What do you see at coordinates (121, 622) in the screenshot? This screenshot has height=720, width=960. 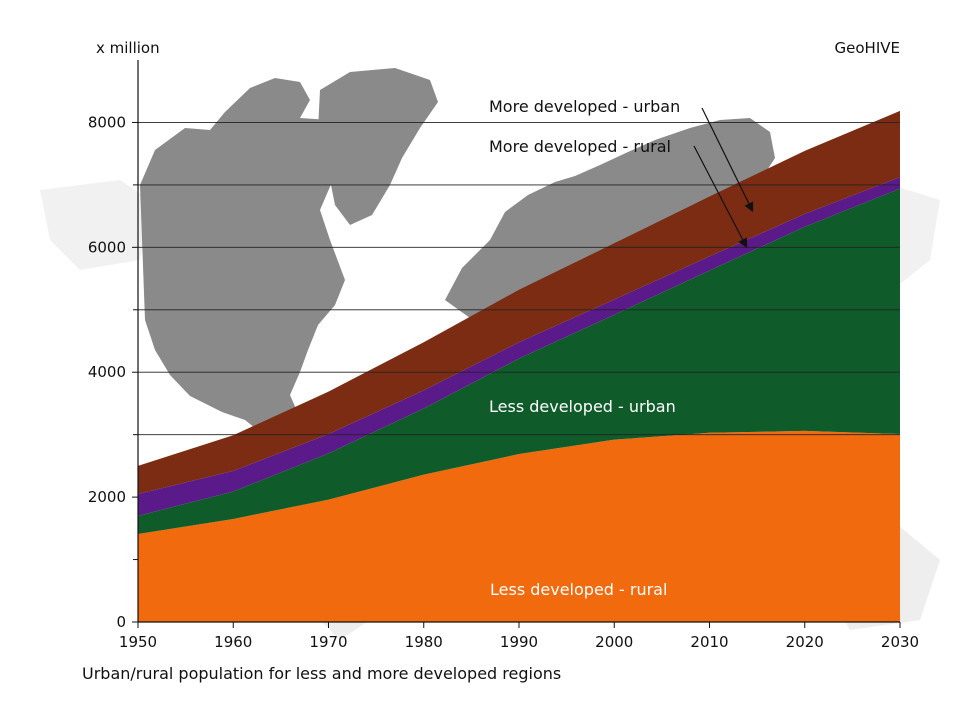 I see `y-tick-label-0: 0` at bounding box center [121, 622].